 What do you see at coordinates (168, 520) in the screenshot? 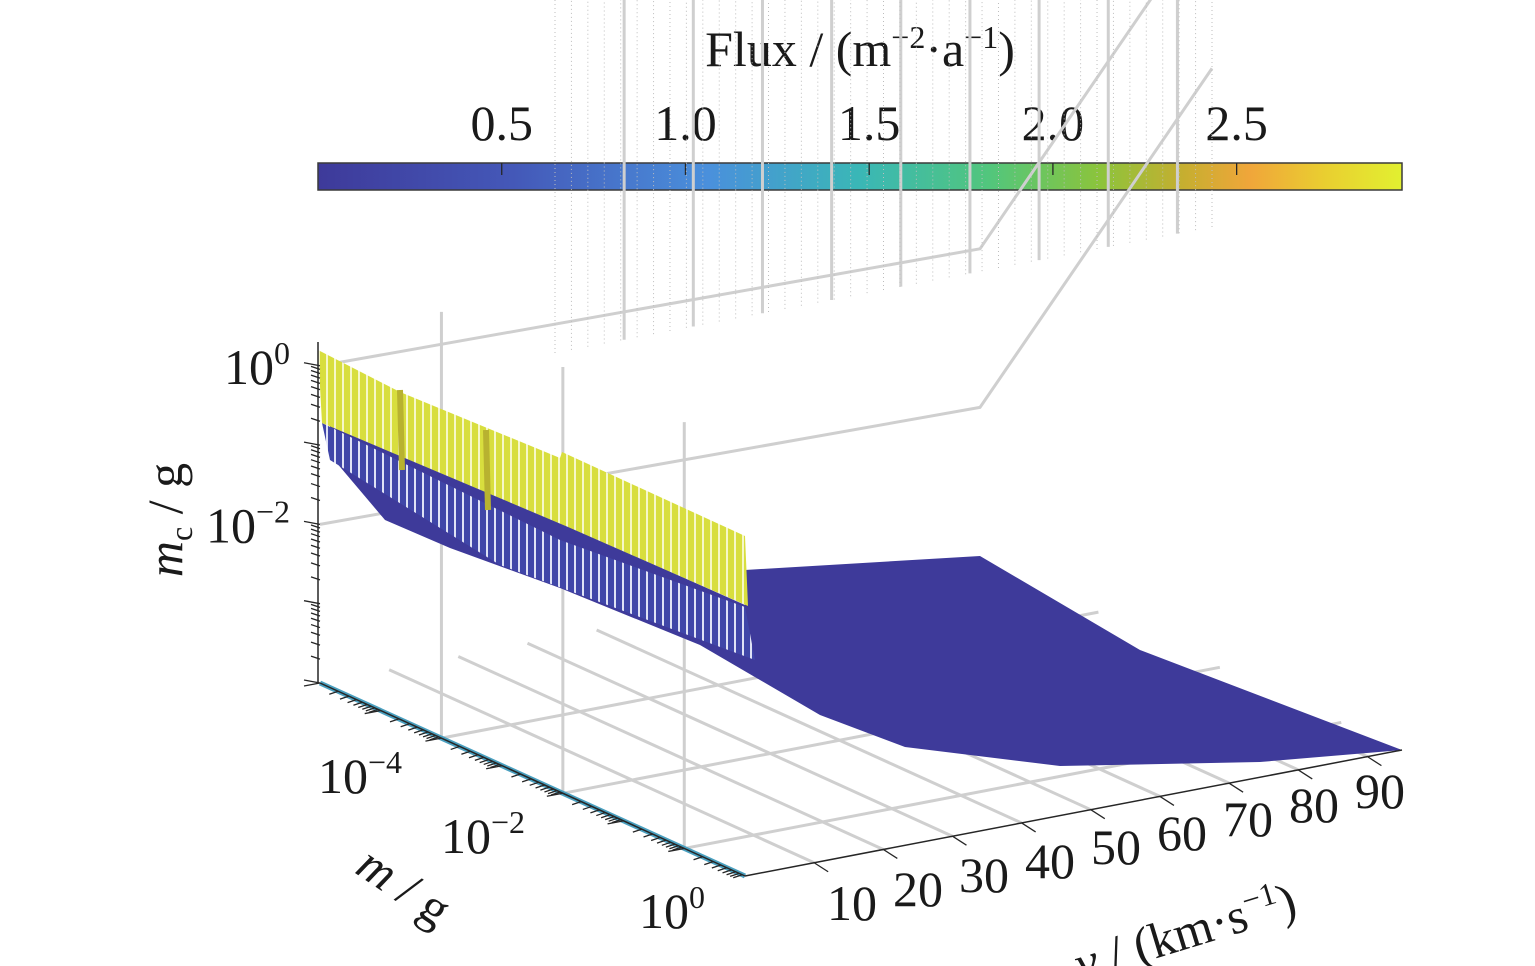
I see `z-axis-label: mc / g` at bounding box center [168, 520].